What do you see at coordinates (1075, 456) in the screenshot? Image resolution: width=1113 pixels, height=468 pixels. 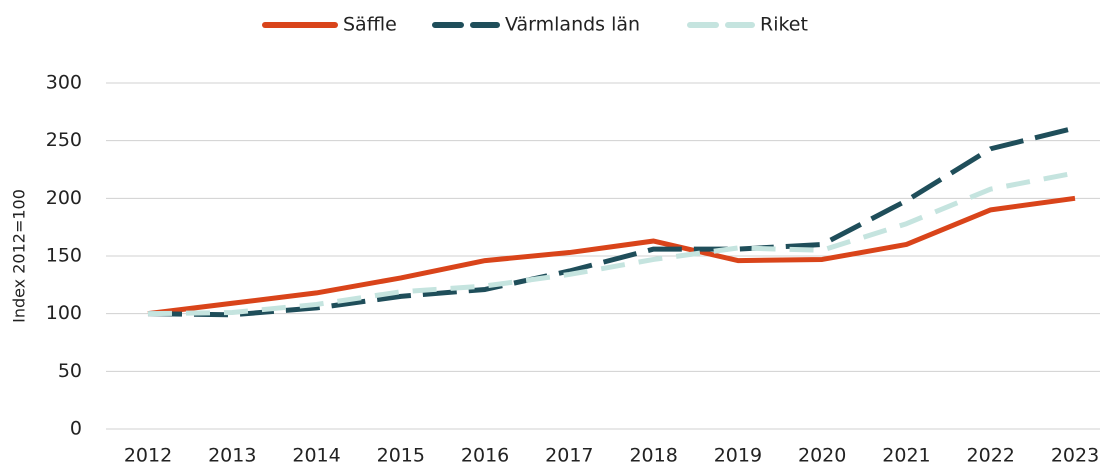 I see `x-tick-label: 2023` at bounding box center [1075, 456].